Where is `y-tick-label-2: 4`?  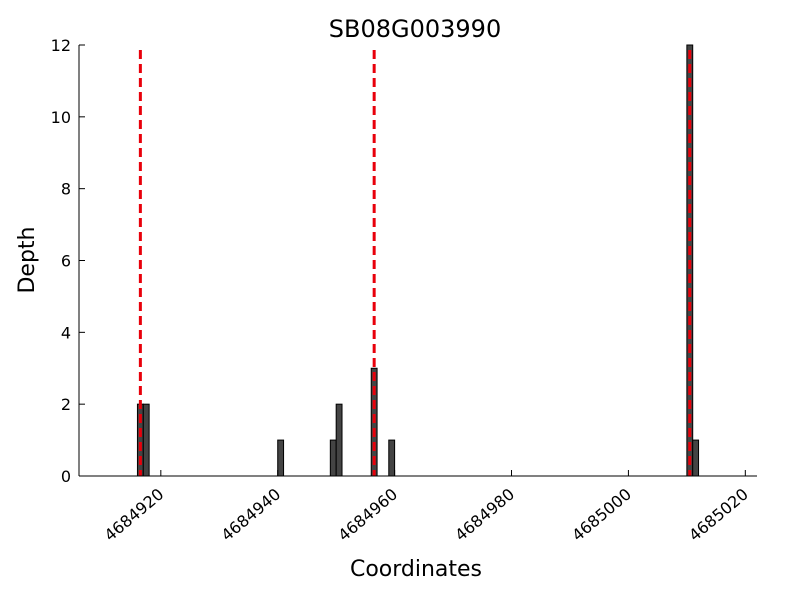
y-tick-label-2: 4 is located at coordinates (66, 332).